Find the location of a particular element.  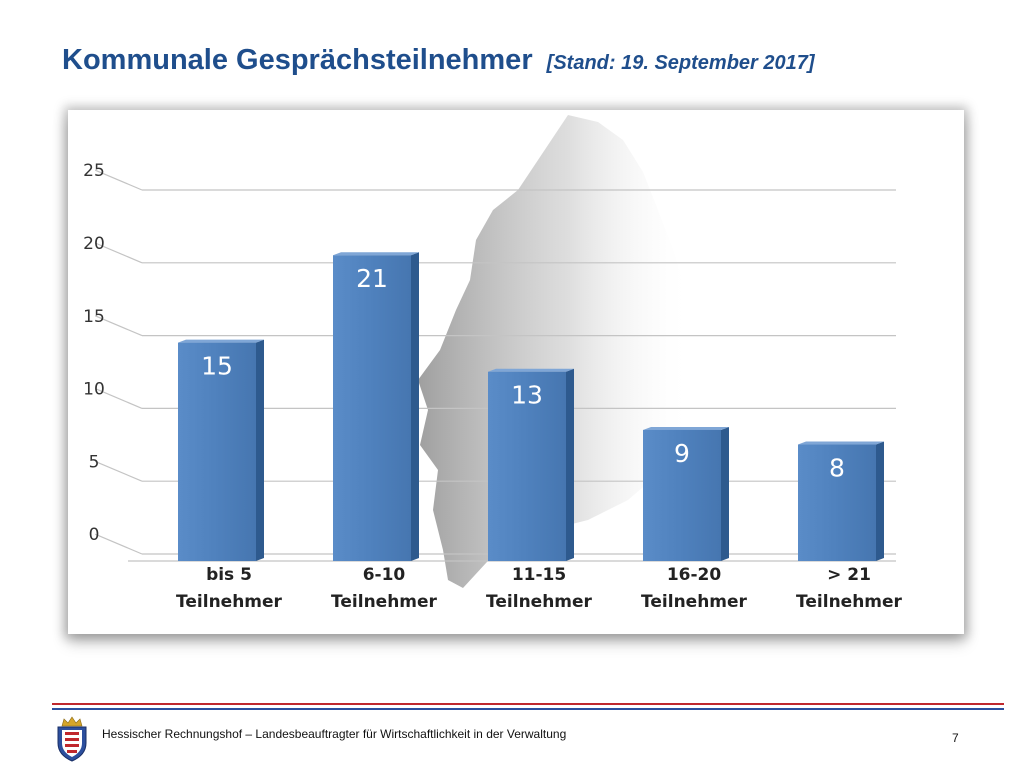

y-tick-label: 5 is located at coordinates (94, 462).